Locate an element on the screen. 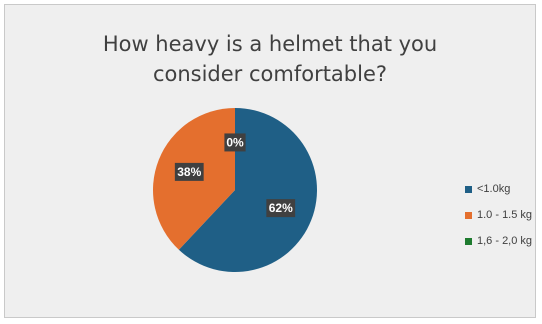 This screenshot has width=542, height=324. legend-swatch-1-6-to-2kg is located at coordinates (468, 241).